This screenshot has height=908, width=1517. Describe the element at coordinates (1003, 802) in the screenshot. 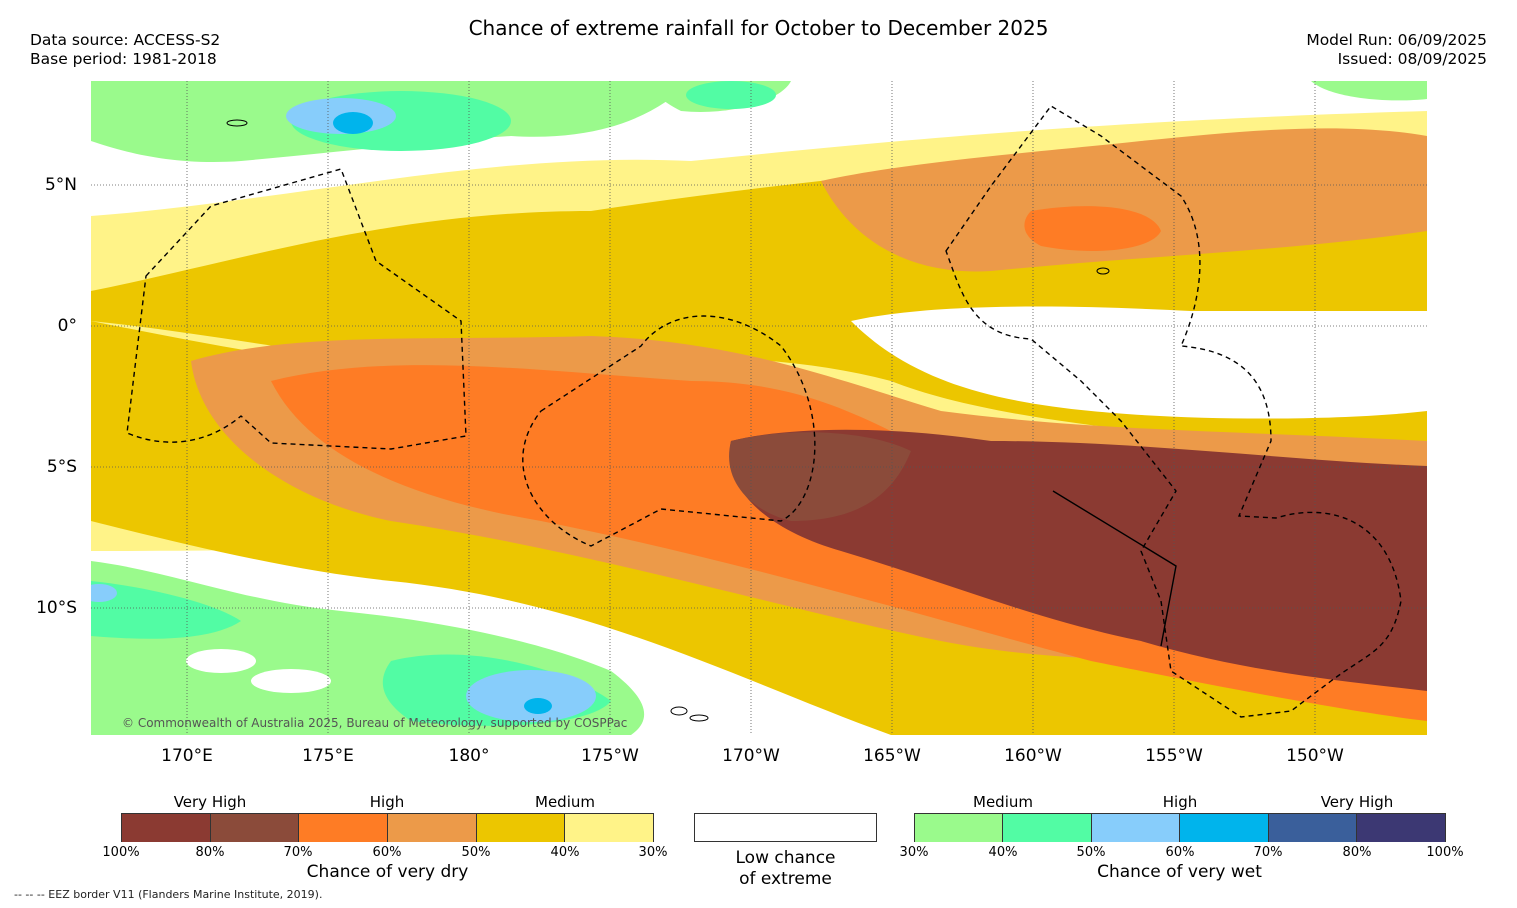

I see `wet-category-medium: Medium` at that location.